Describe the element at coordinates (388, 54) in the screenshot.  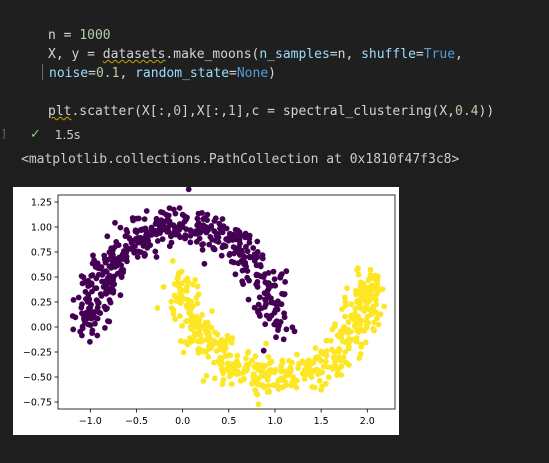
I see `code-token: shuffle` at that location.